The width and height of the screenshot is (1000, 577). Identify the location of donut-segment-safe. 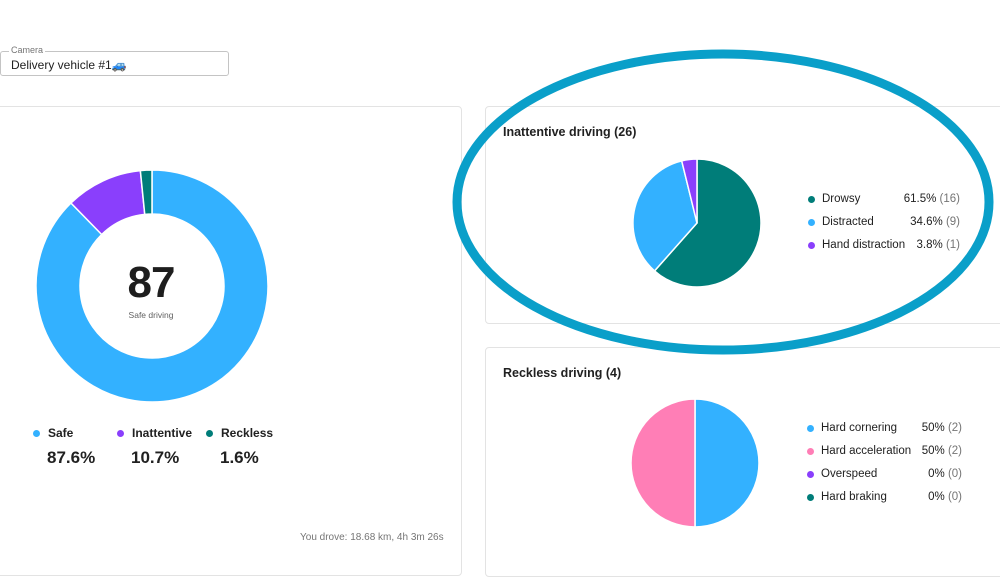
(152, 286).